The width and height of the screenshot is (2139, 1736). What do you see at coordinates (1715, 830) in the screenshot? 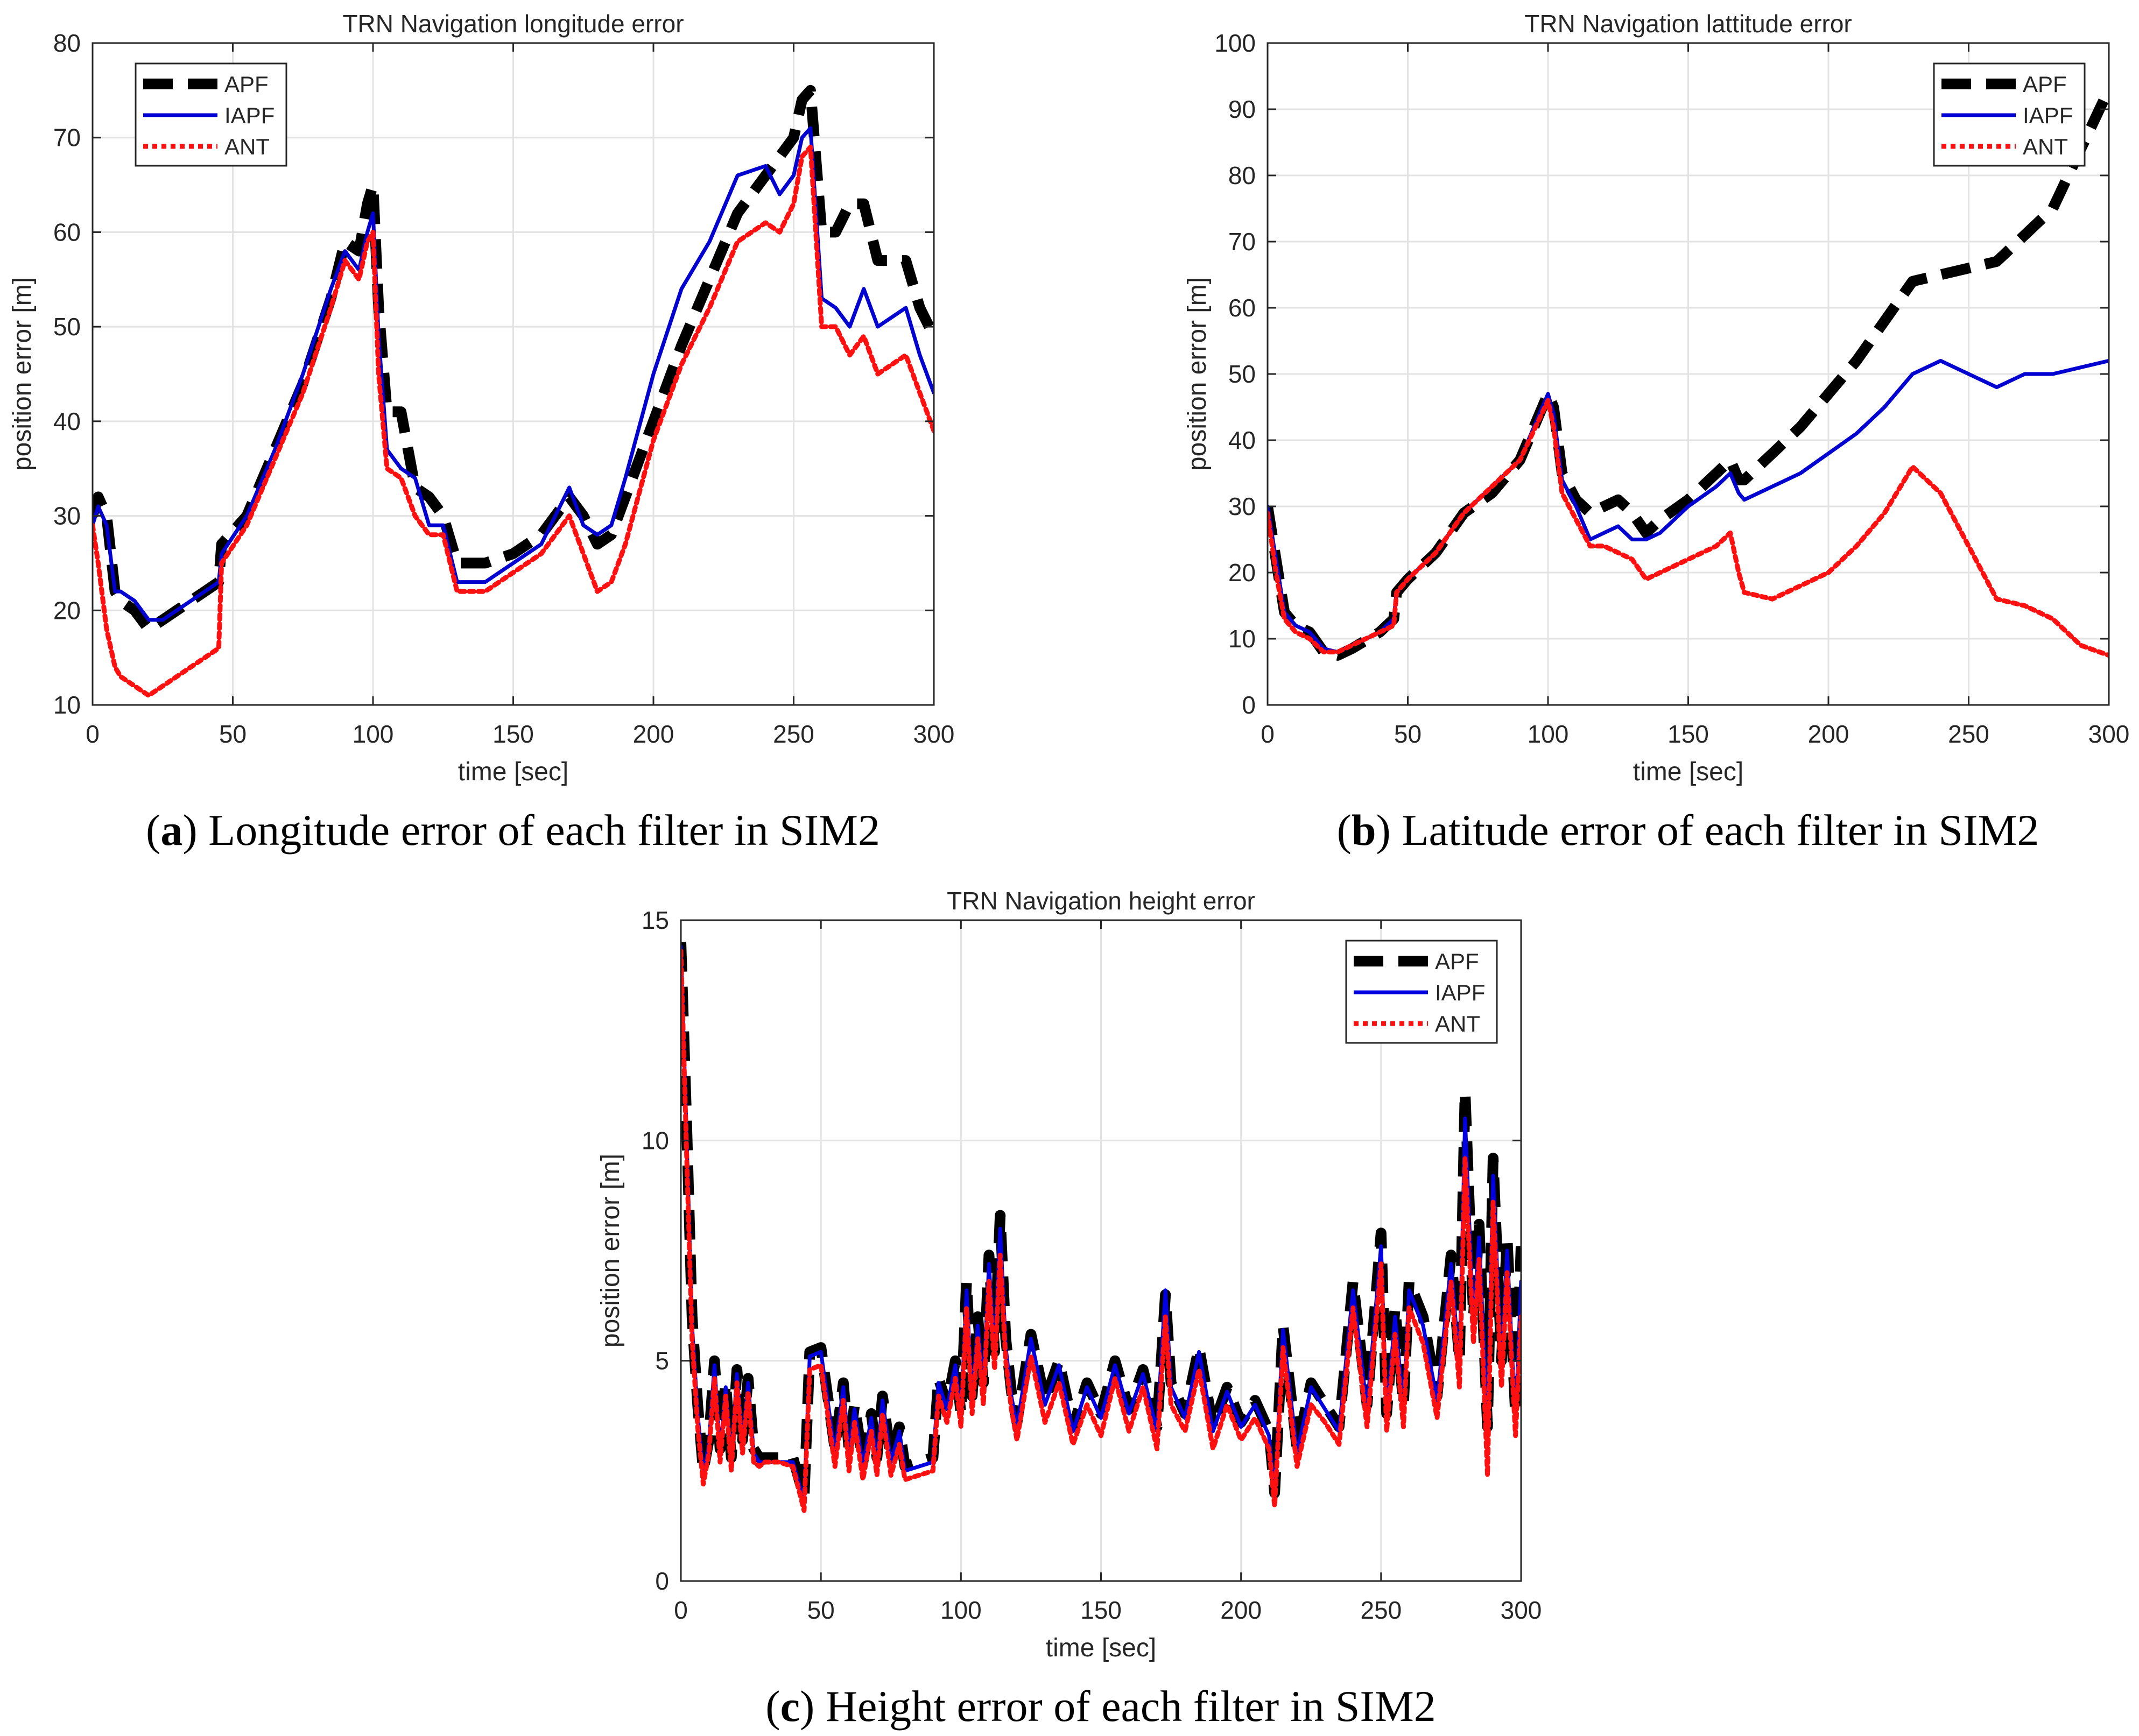
I see `caption-text: Latitude error of each filter in SIM2` at bounding box center [1715, 830].